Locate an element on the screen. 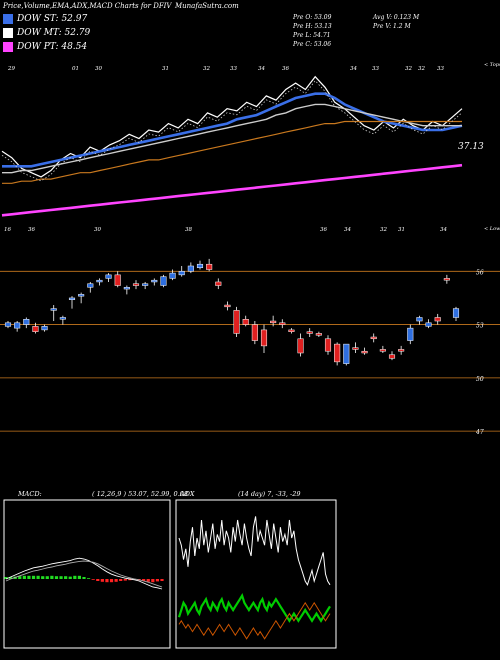  site-name: MunafaSutra.com is located at coordinates (207, 6).